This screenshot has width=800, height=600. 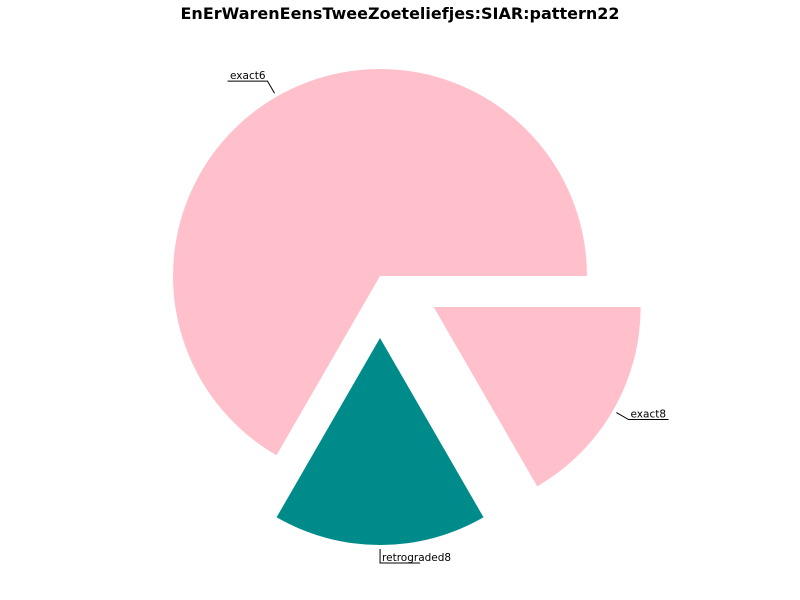 What do you see at coordinates (248, 76) in the screenshot?
I see `slice-label-exact6: exact6` at bounding box center [248, 76].